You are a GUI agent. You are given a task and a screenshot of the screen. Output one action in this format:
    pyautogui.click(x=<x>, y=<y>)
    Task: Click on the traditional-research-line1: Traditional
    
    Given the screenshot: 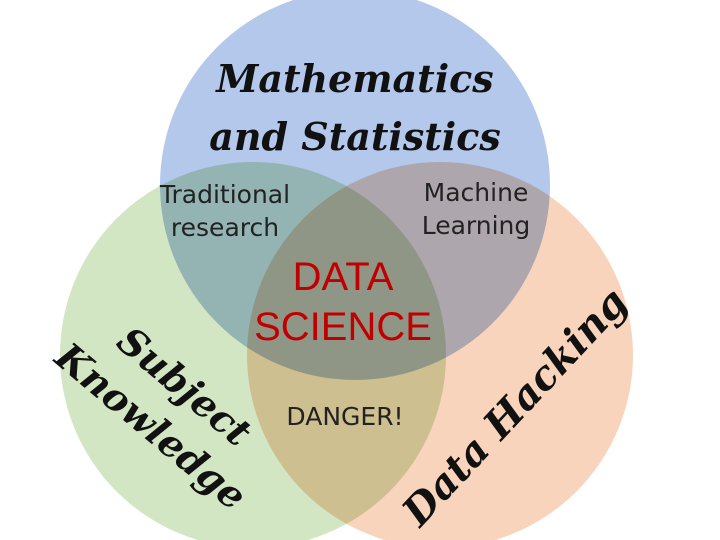 What is the action you would take?
    pyautogui.click(x=224, y=194)
    